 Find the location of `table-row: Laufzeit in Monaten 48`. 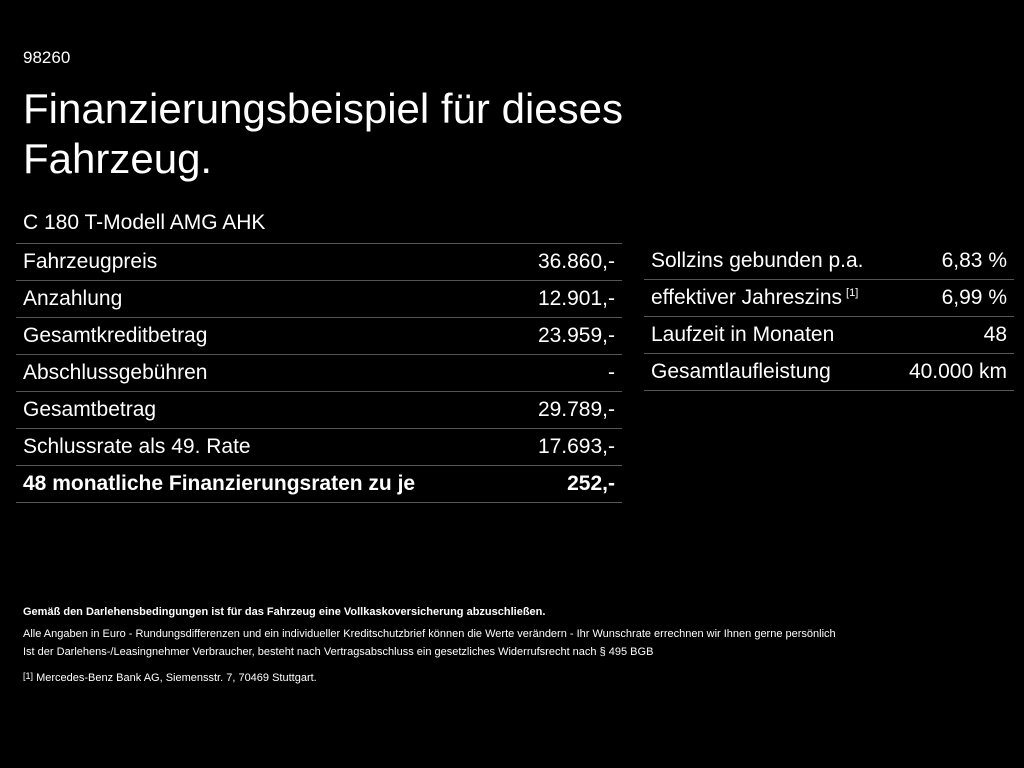

table-row: Laufzeit in Monaten 48 is located at coordinates (829, 335).